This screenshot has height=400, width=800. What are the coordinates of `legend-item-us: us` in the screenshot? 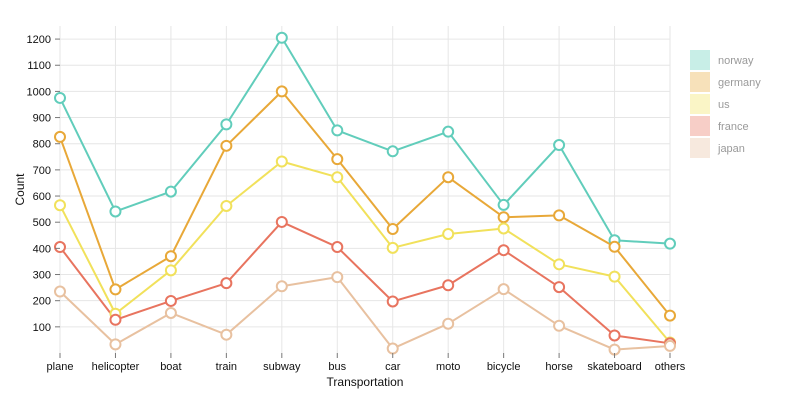 It's located at (710, 104).